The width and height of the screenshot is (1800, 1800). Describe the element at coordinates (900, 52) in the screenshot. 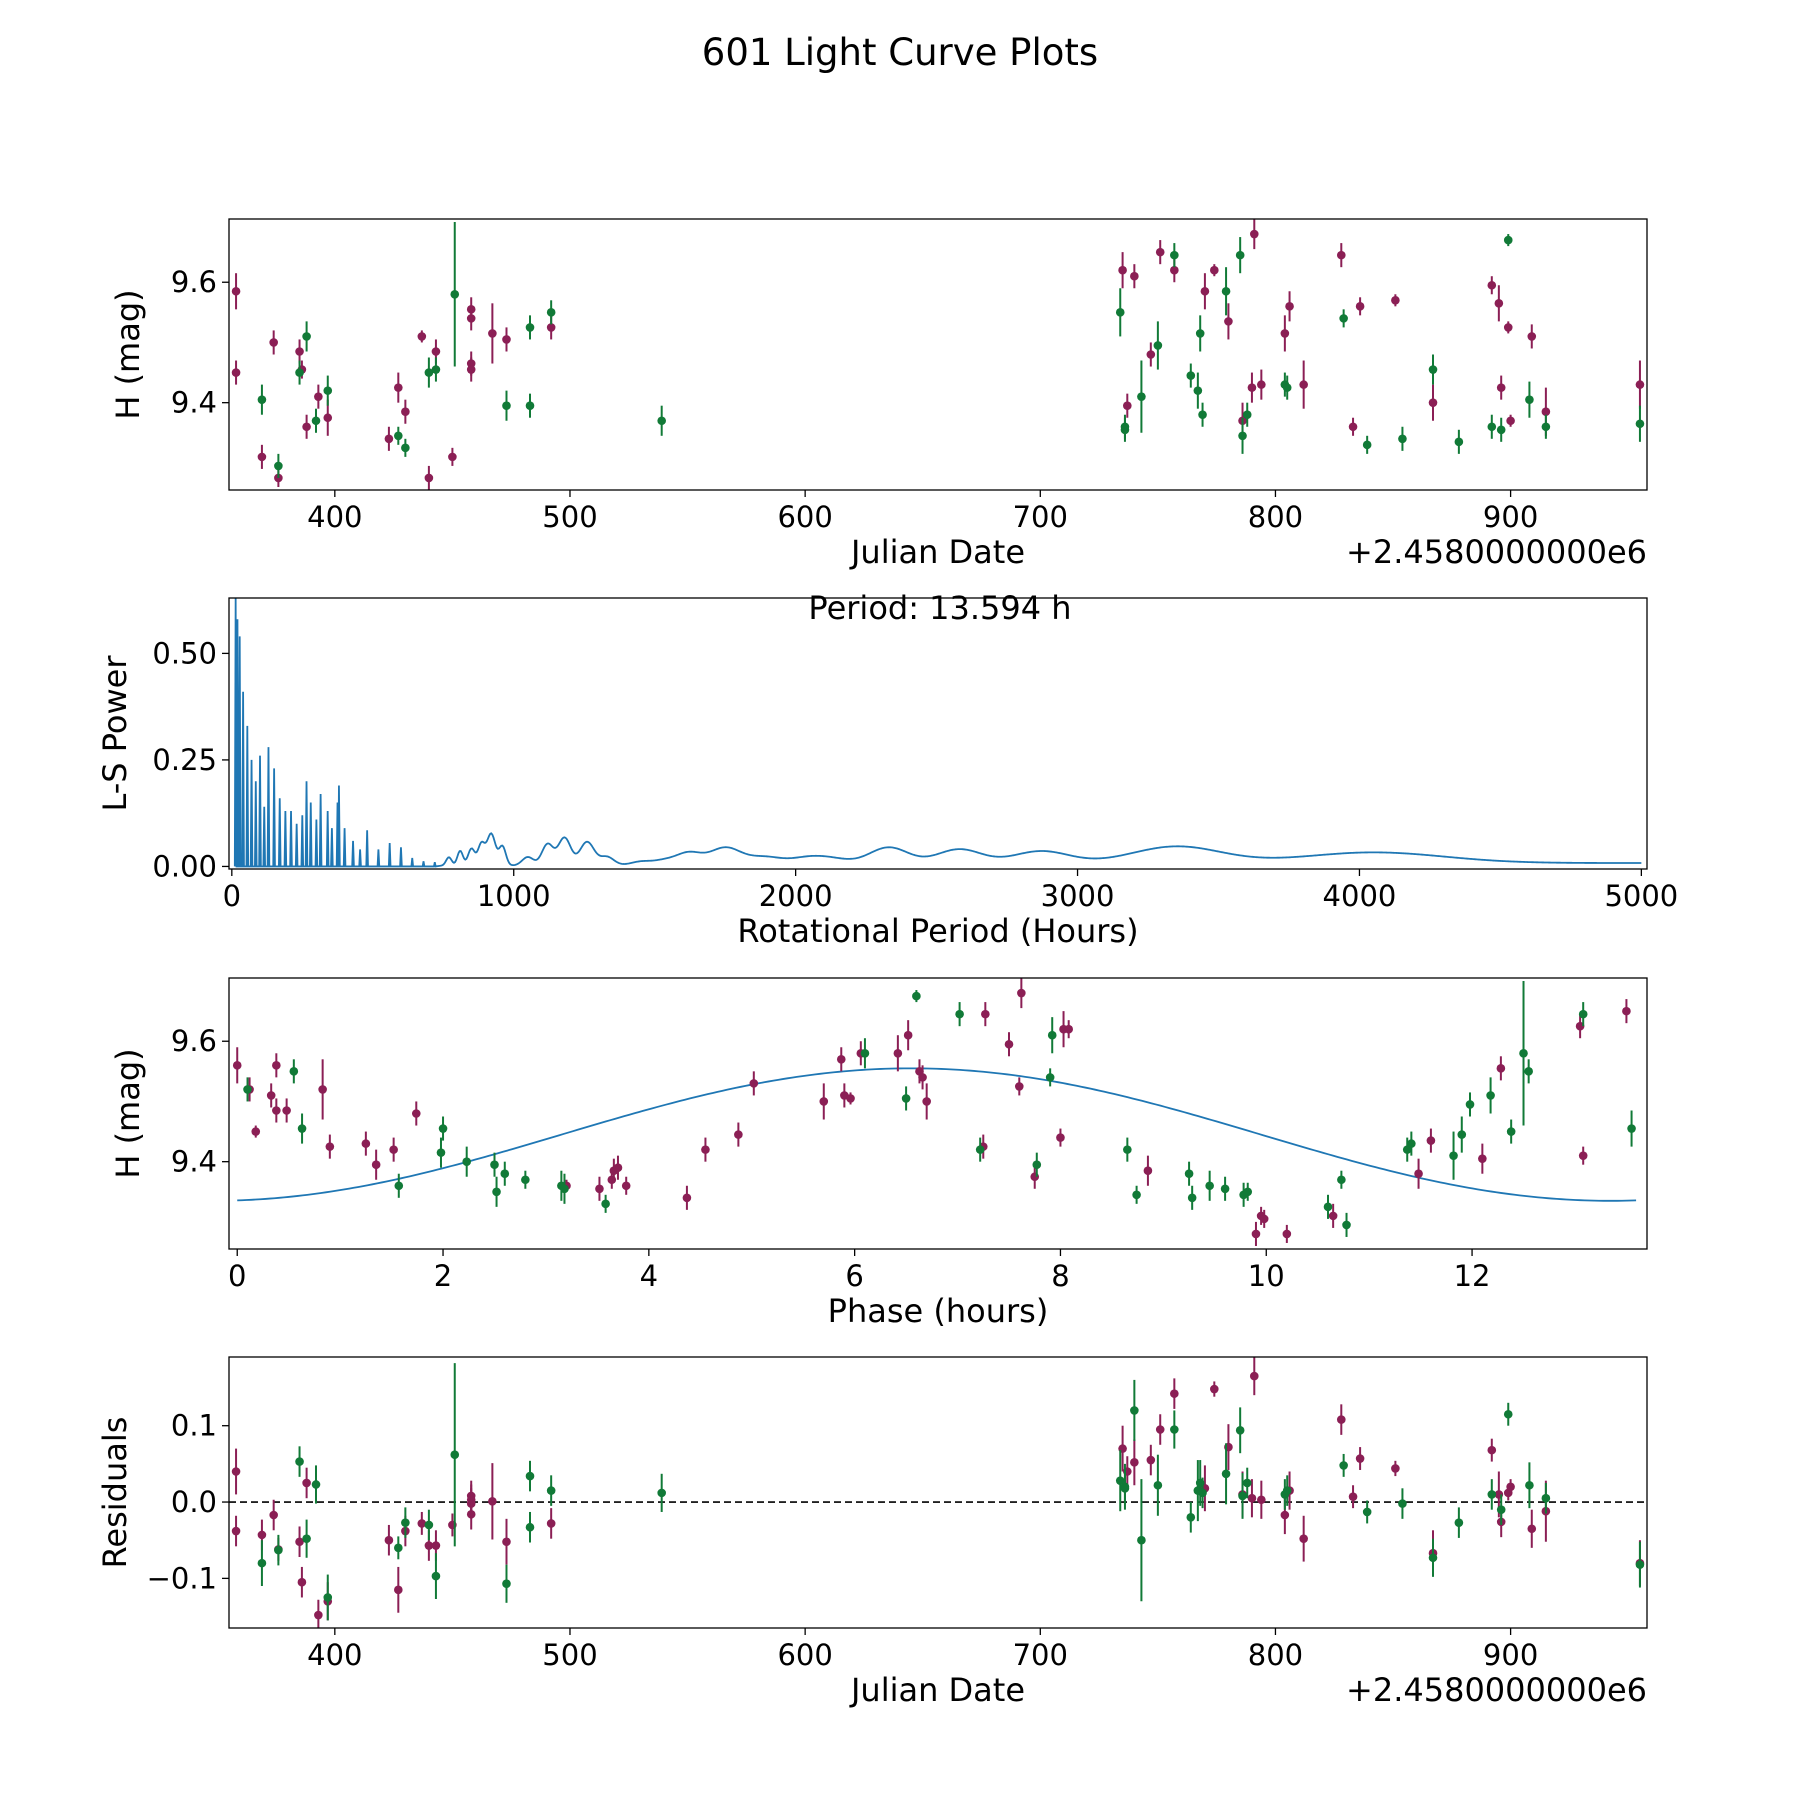

I see `figure-title: 601 Light Curve Plots` at that location.